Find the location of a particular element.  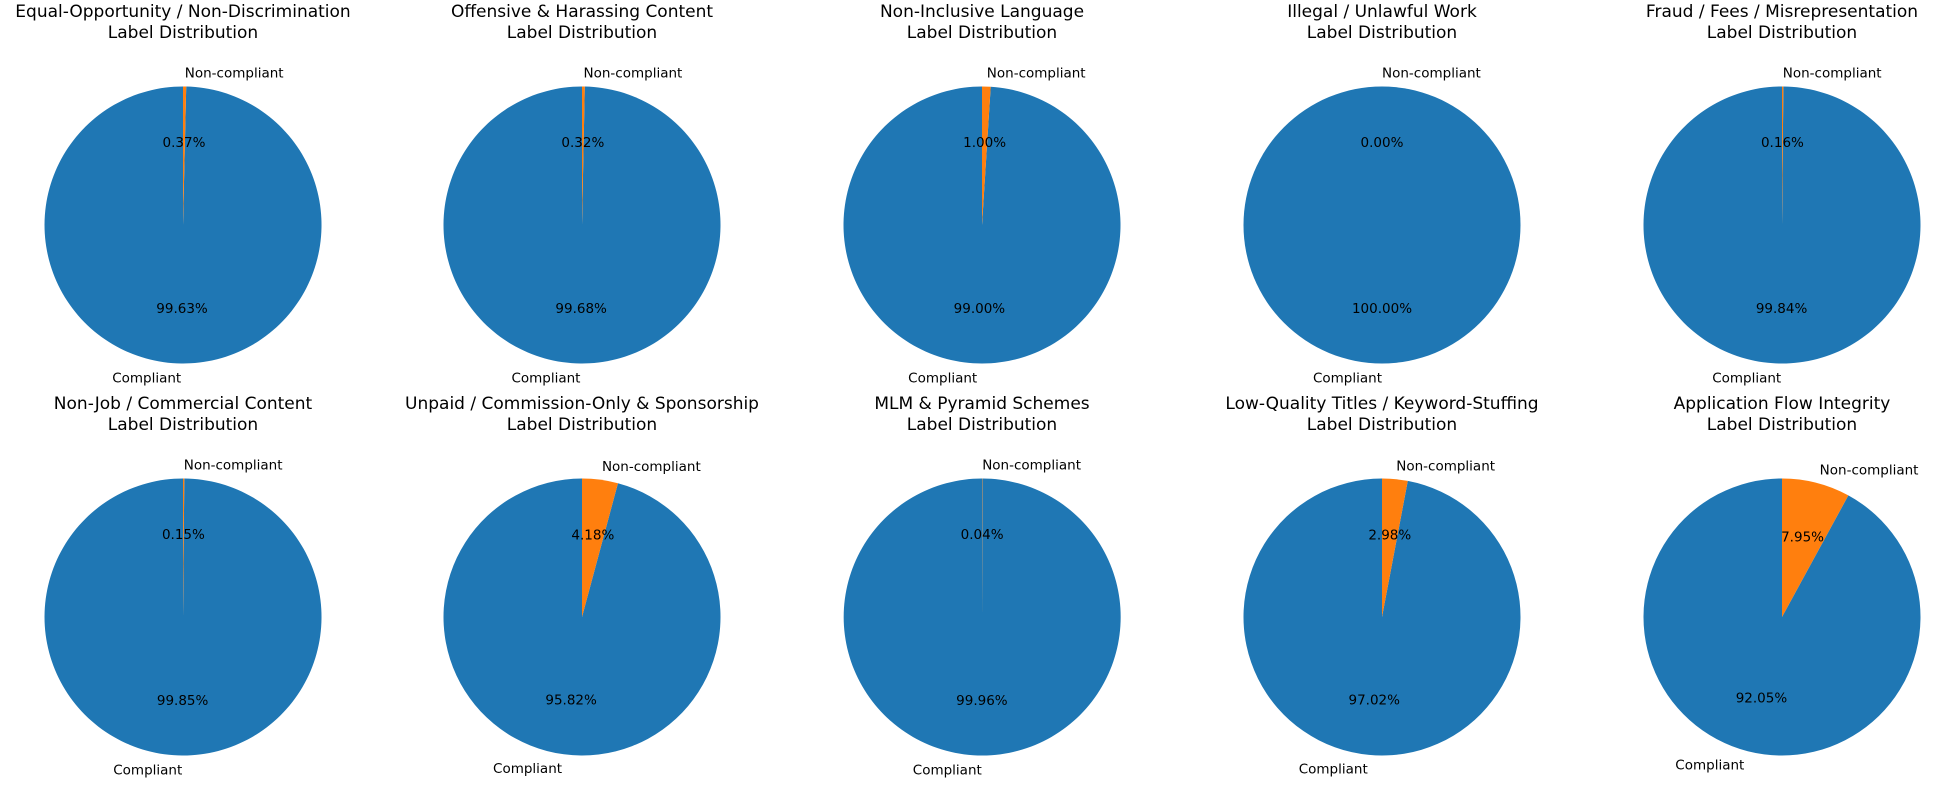

percent-label-compliant: 99.85% is located at coordinates (183, 701).